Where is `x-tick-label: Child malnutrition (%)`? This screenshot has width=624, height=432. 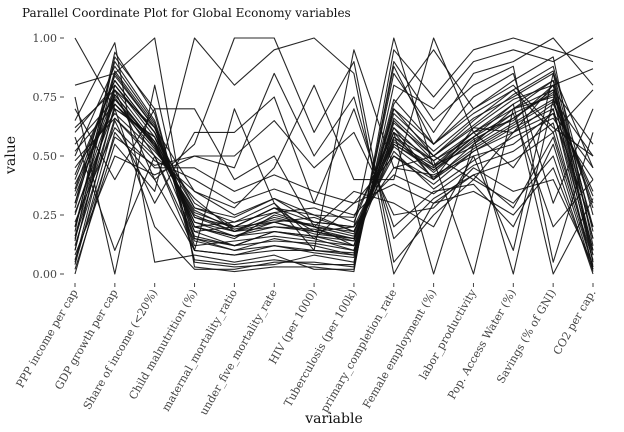
x-tick-label: Child malnutrition (%) is located at coordinates (163, 344).